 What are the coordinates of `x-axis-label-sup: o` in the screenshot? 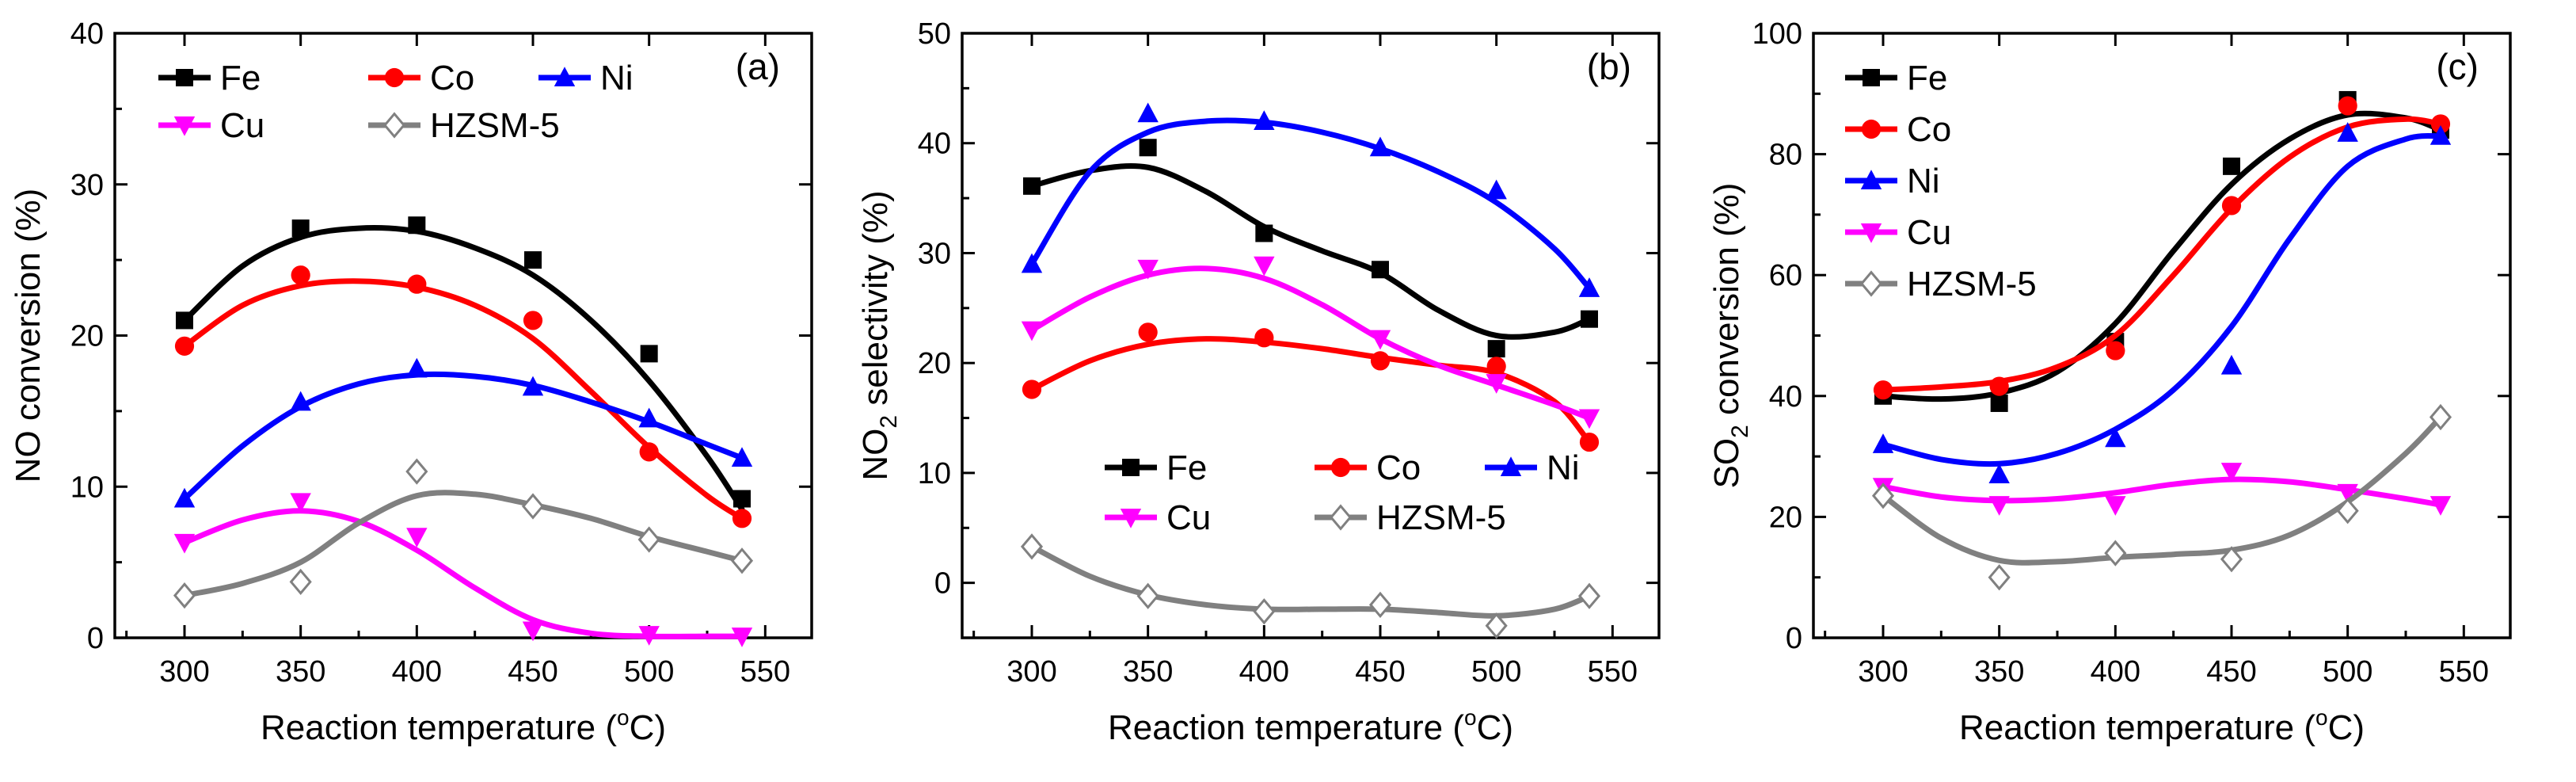 It's located at (2321, 717).